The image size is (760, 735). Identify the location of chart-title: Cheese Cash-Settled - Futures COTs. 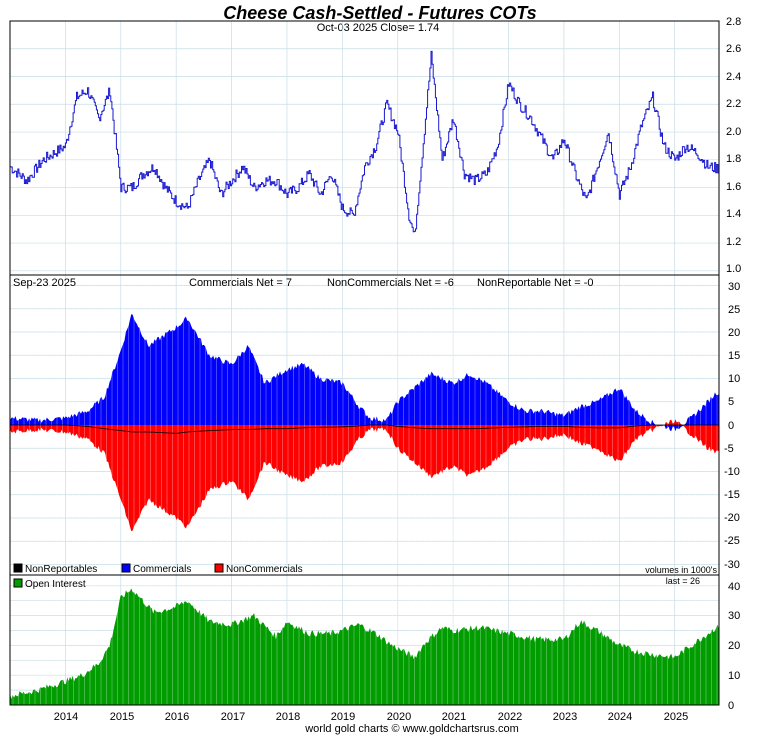
(379, 13).